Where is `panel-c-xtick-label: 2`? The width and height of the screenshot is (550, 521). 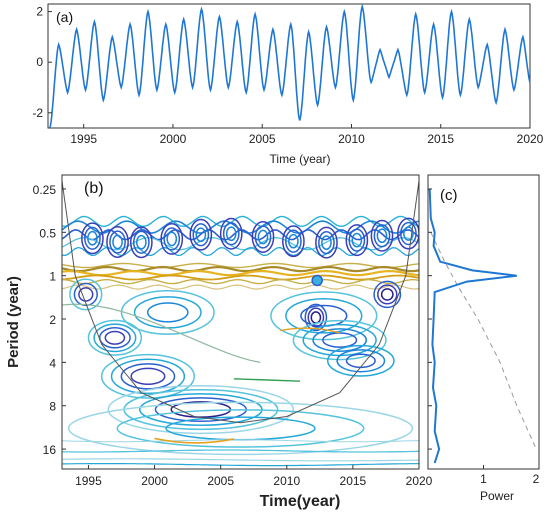
panel-c-xtick-label: 2 is located at coordinates (536, 479).